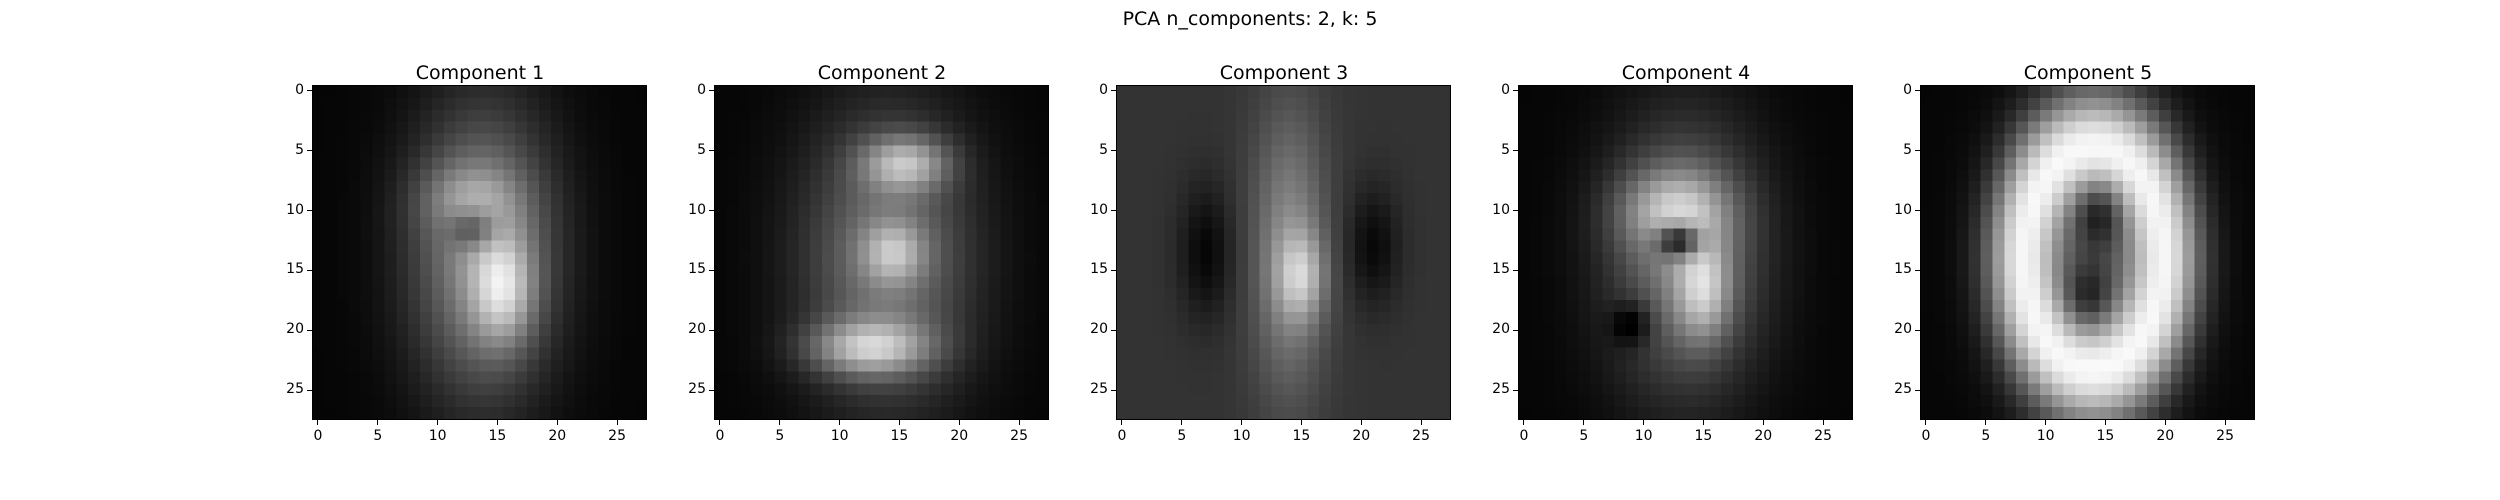 The height and width of the screenshot is (500, 2500). What do you see at coordinates (1283, 252) in the screenshot?
I see `component-3-image` at bounding box center [1283, 252].